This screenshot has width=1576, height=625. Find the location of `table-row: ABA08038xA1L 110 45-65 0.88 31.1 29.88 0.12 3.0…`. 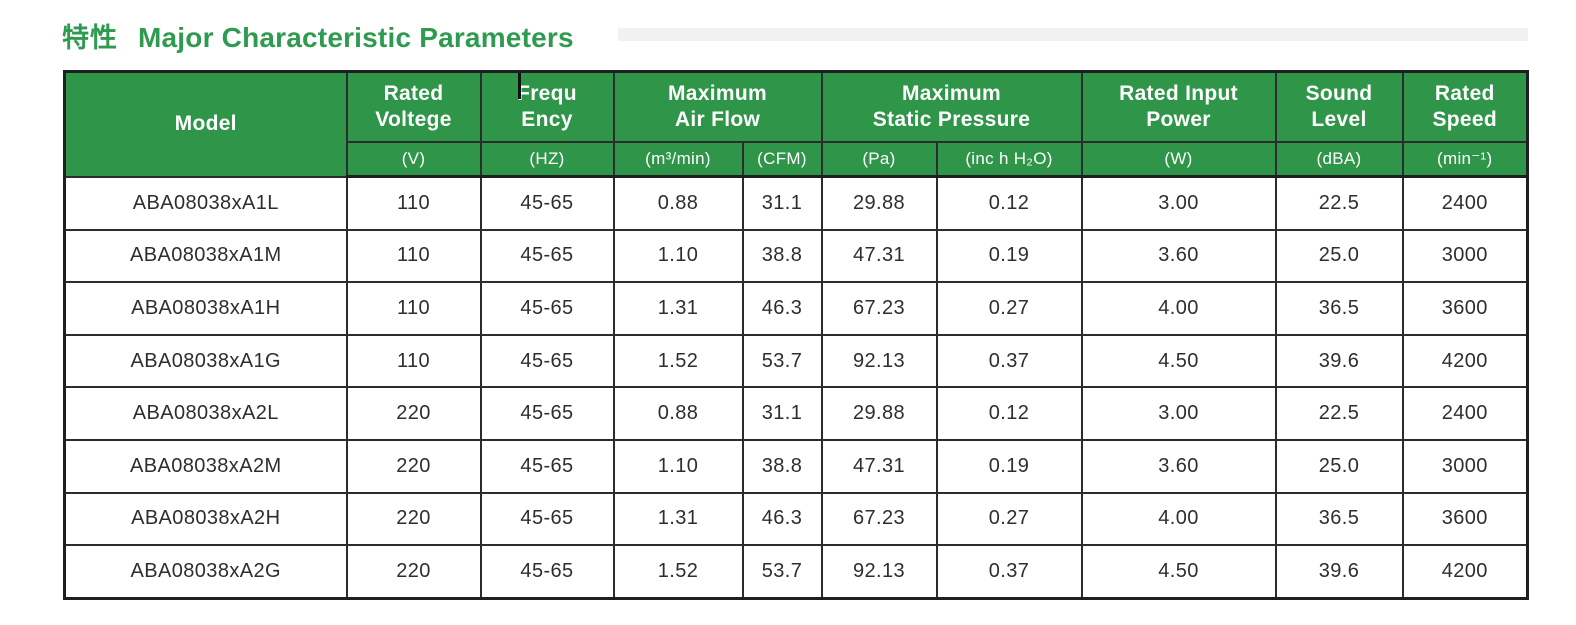

table-row: ABA08038xA1L 110 45-65 0.88 31.1 29.88 0.12 3.0… is located at coordinates (796, 203).